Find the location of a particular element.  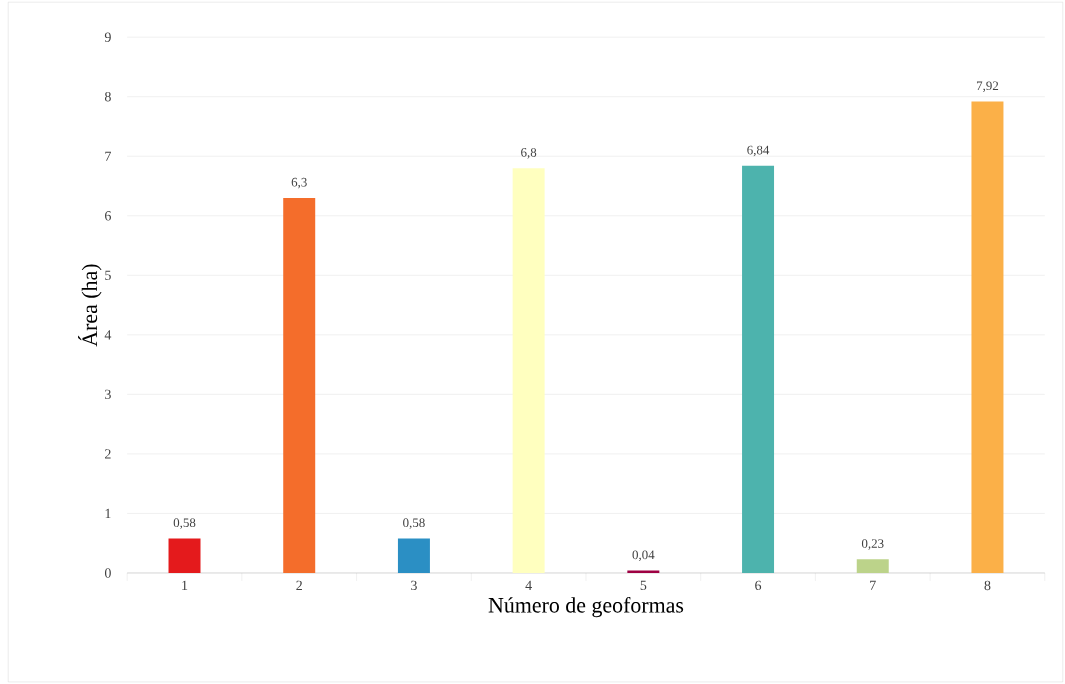

data-label: 6,84 is located at coordinates (758, 151).